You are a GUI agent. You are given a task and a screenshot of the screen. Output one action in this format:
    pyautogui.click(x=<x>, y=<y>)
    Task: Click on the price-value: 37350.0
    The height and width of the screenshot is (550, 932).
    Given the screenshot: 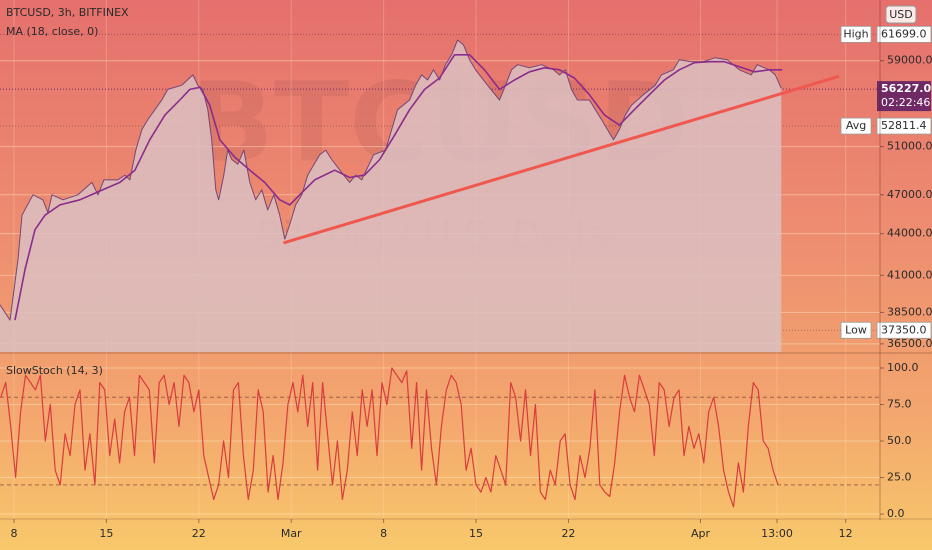 What is the action you would take?
    pyautogui.click(x=904, y=329)
    